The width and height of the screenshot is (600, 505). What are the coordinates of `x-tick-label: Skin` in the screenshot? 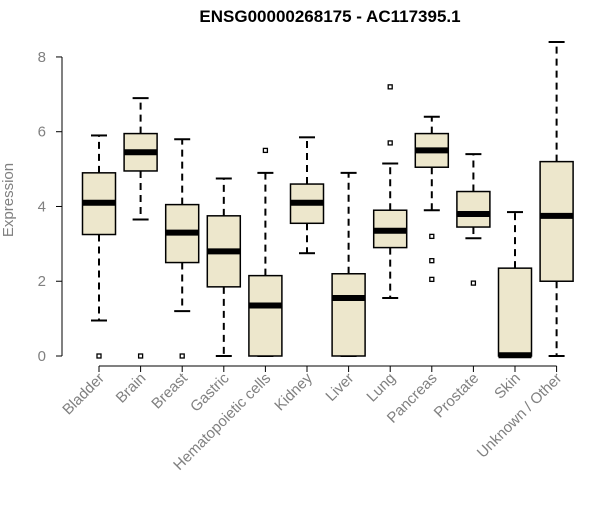 It's located at (507, 386).